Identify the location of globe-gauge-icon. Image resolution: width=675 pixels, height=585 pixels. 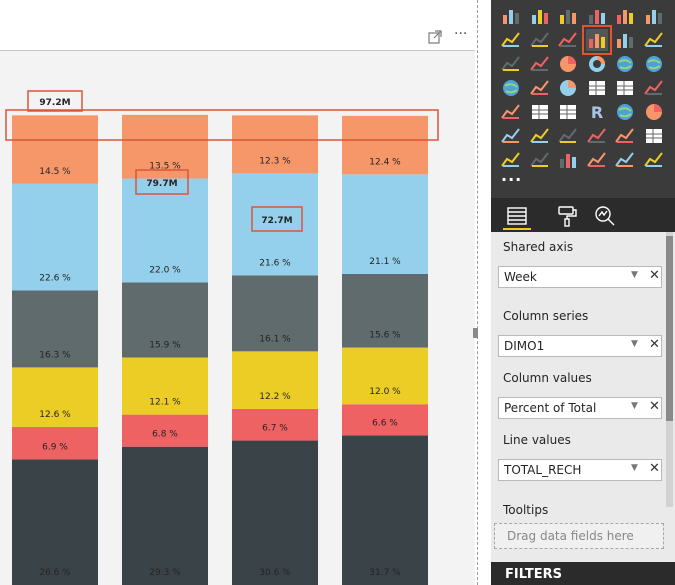
(654, 112).